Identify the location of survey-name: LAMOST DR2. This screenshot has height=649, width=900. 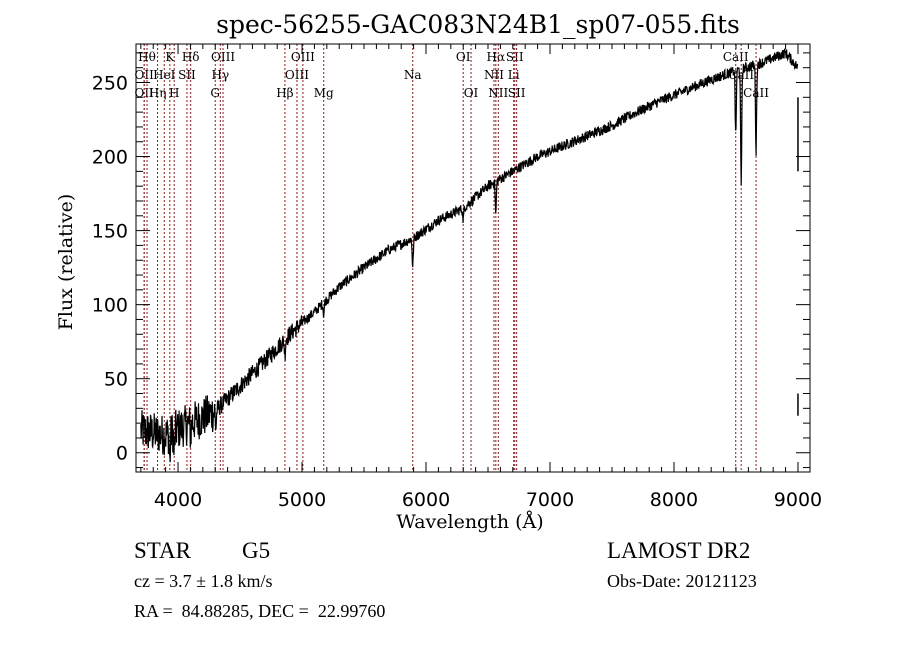
(679, 550).